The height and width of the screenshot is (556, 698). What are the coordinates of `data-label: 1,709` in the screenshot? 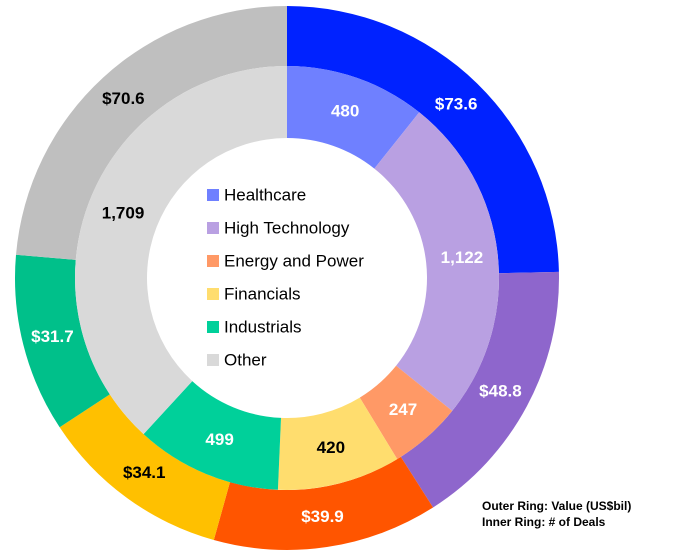 It's located at (123, 213).